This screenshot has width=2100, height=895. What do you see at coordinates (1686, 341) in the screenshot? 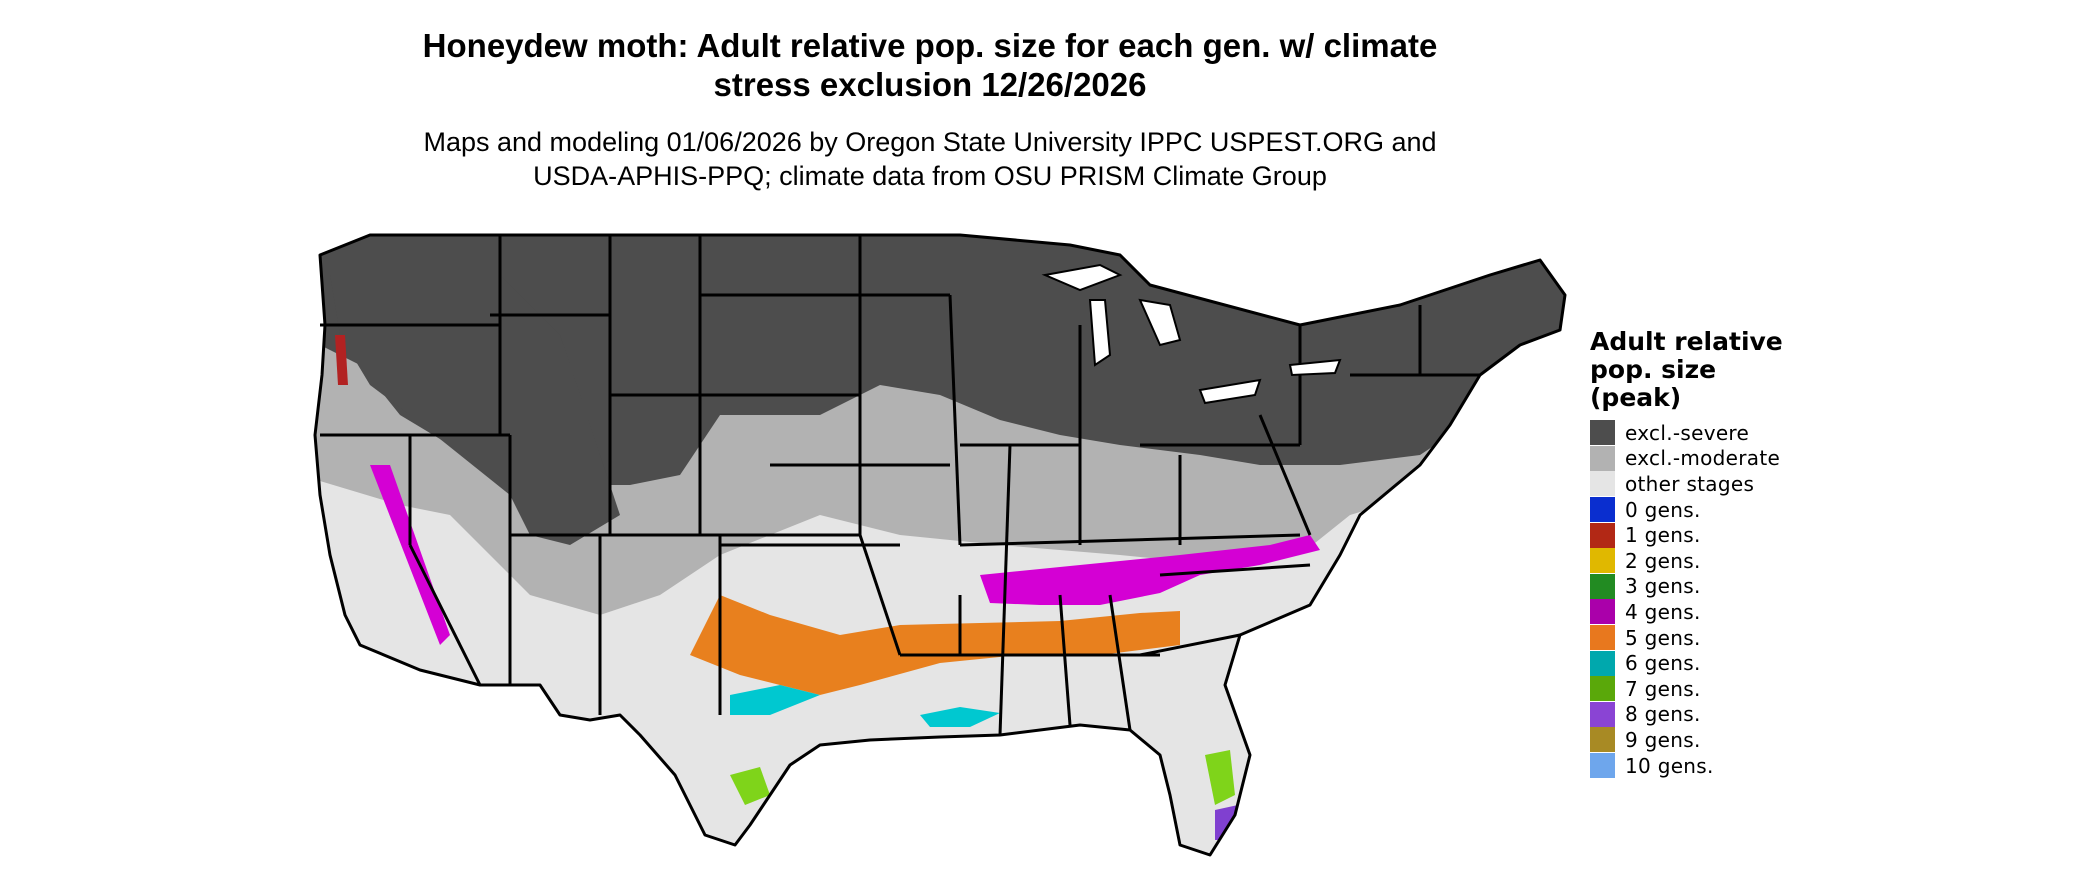
I see `legend-title-line1: Adult relative` at bounding box center [1686, 341].